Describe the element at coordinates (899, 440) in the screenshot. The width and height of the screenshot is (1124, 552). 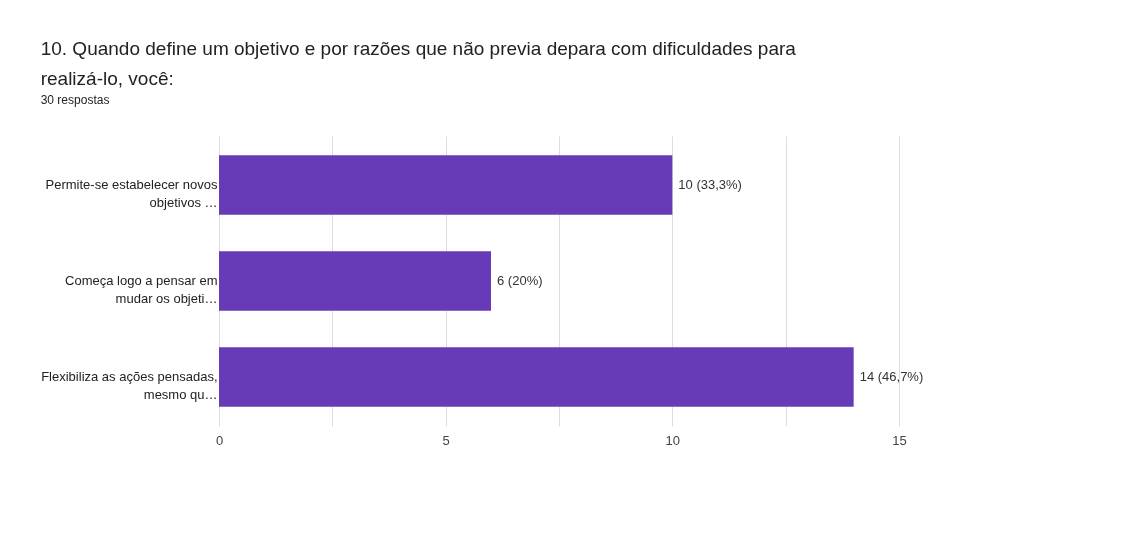
I see `x-tick-label: 15` at that location.